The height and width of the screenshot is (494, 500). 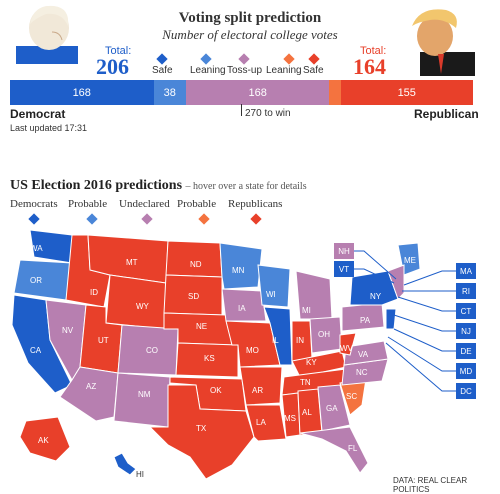 What do you see at coordinates (204, 219) in the screenshot?
I see `legend-probable-rep-swatch` at bounding box center [204, 219].